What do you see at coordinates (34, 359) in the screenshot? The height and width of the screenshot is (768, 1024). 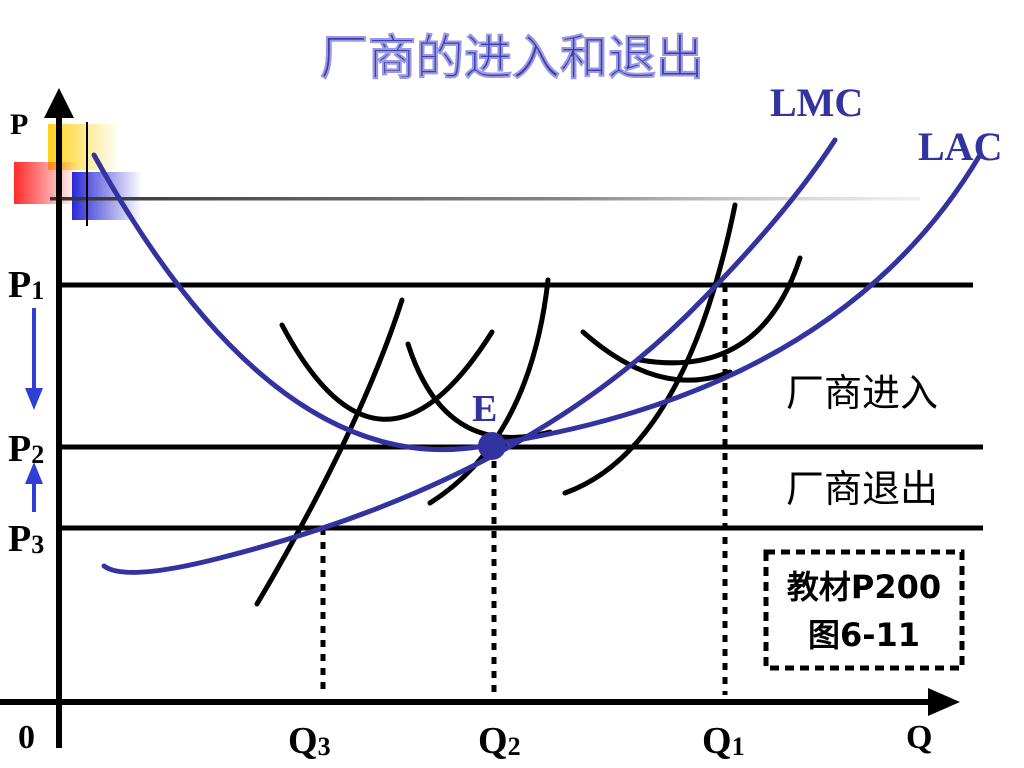 I see `price-fall-arrow` at bounding box center [34, 359].